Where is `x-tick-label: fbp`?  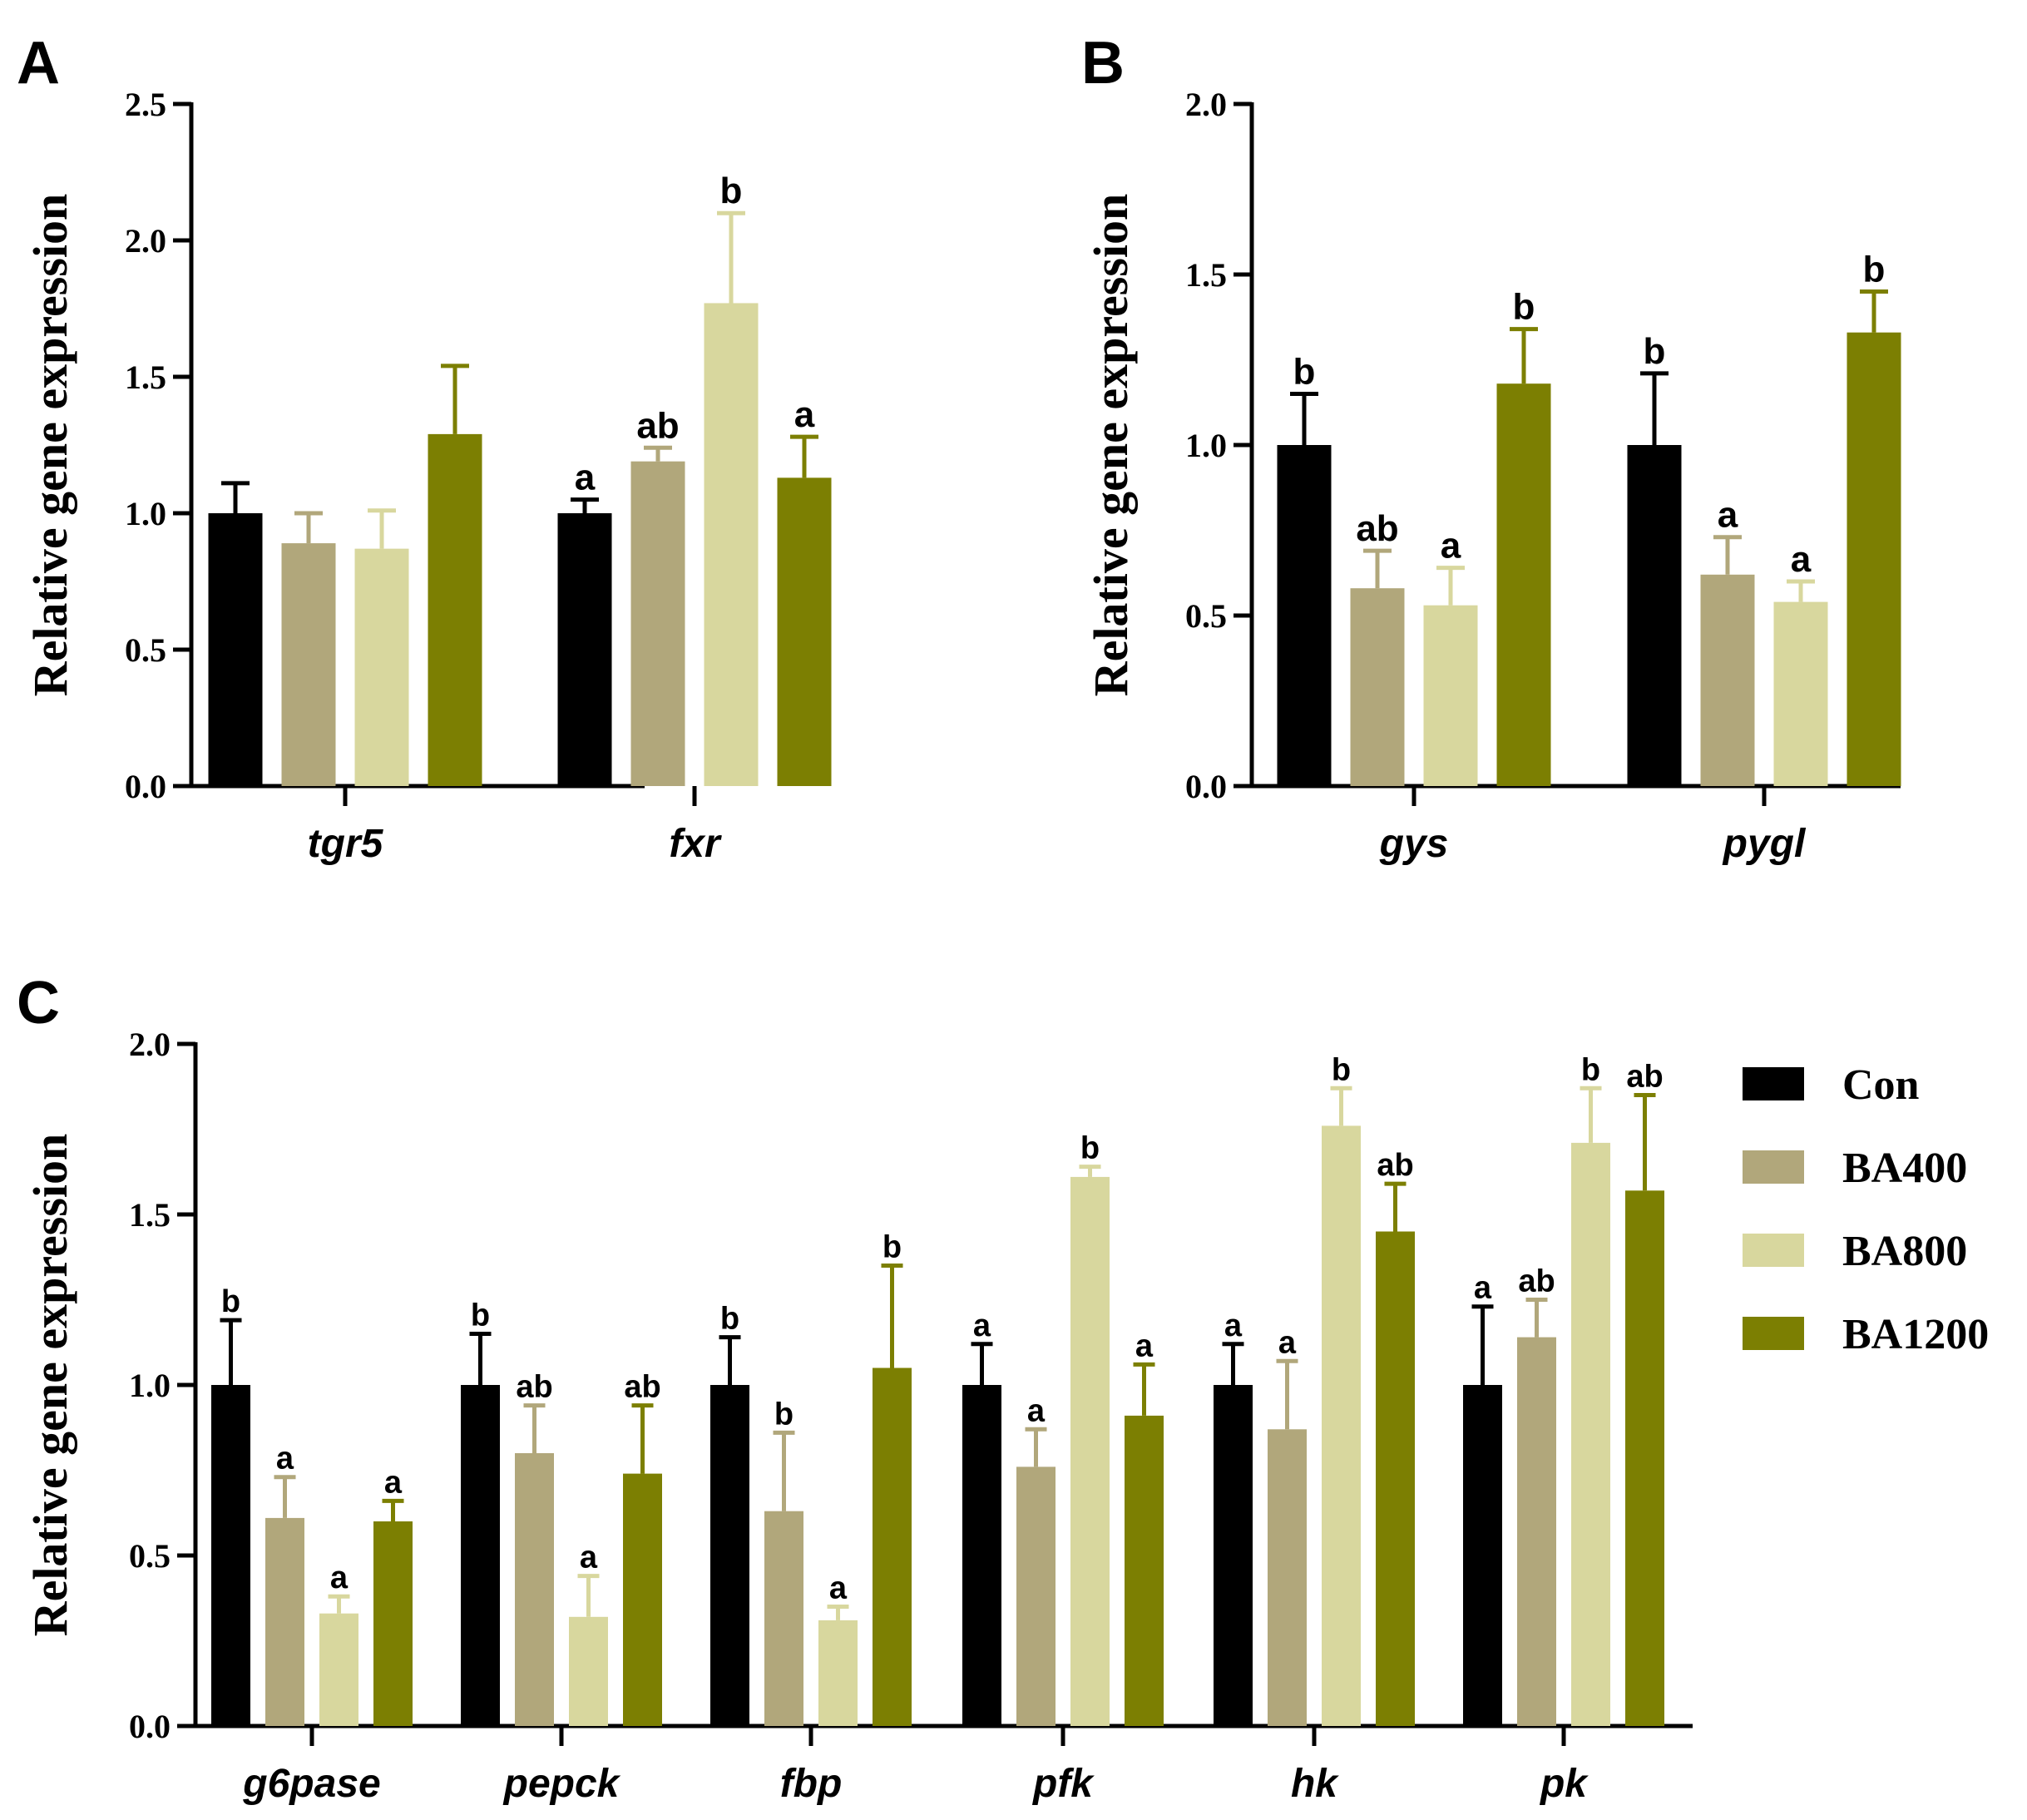 x-tick-label: fbp is located at coordinates (811, 1784).